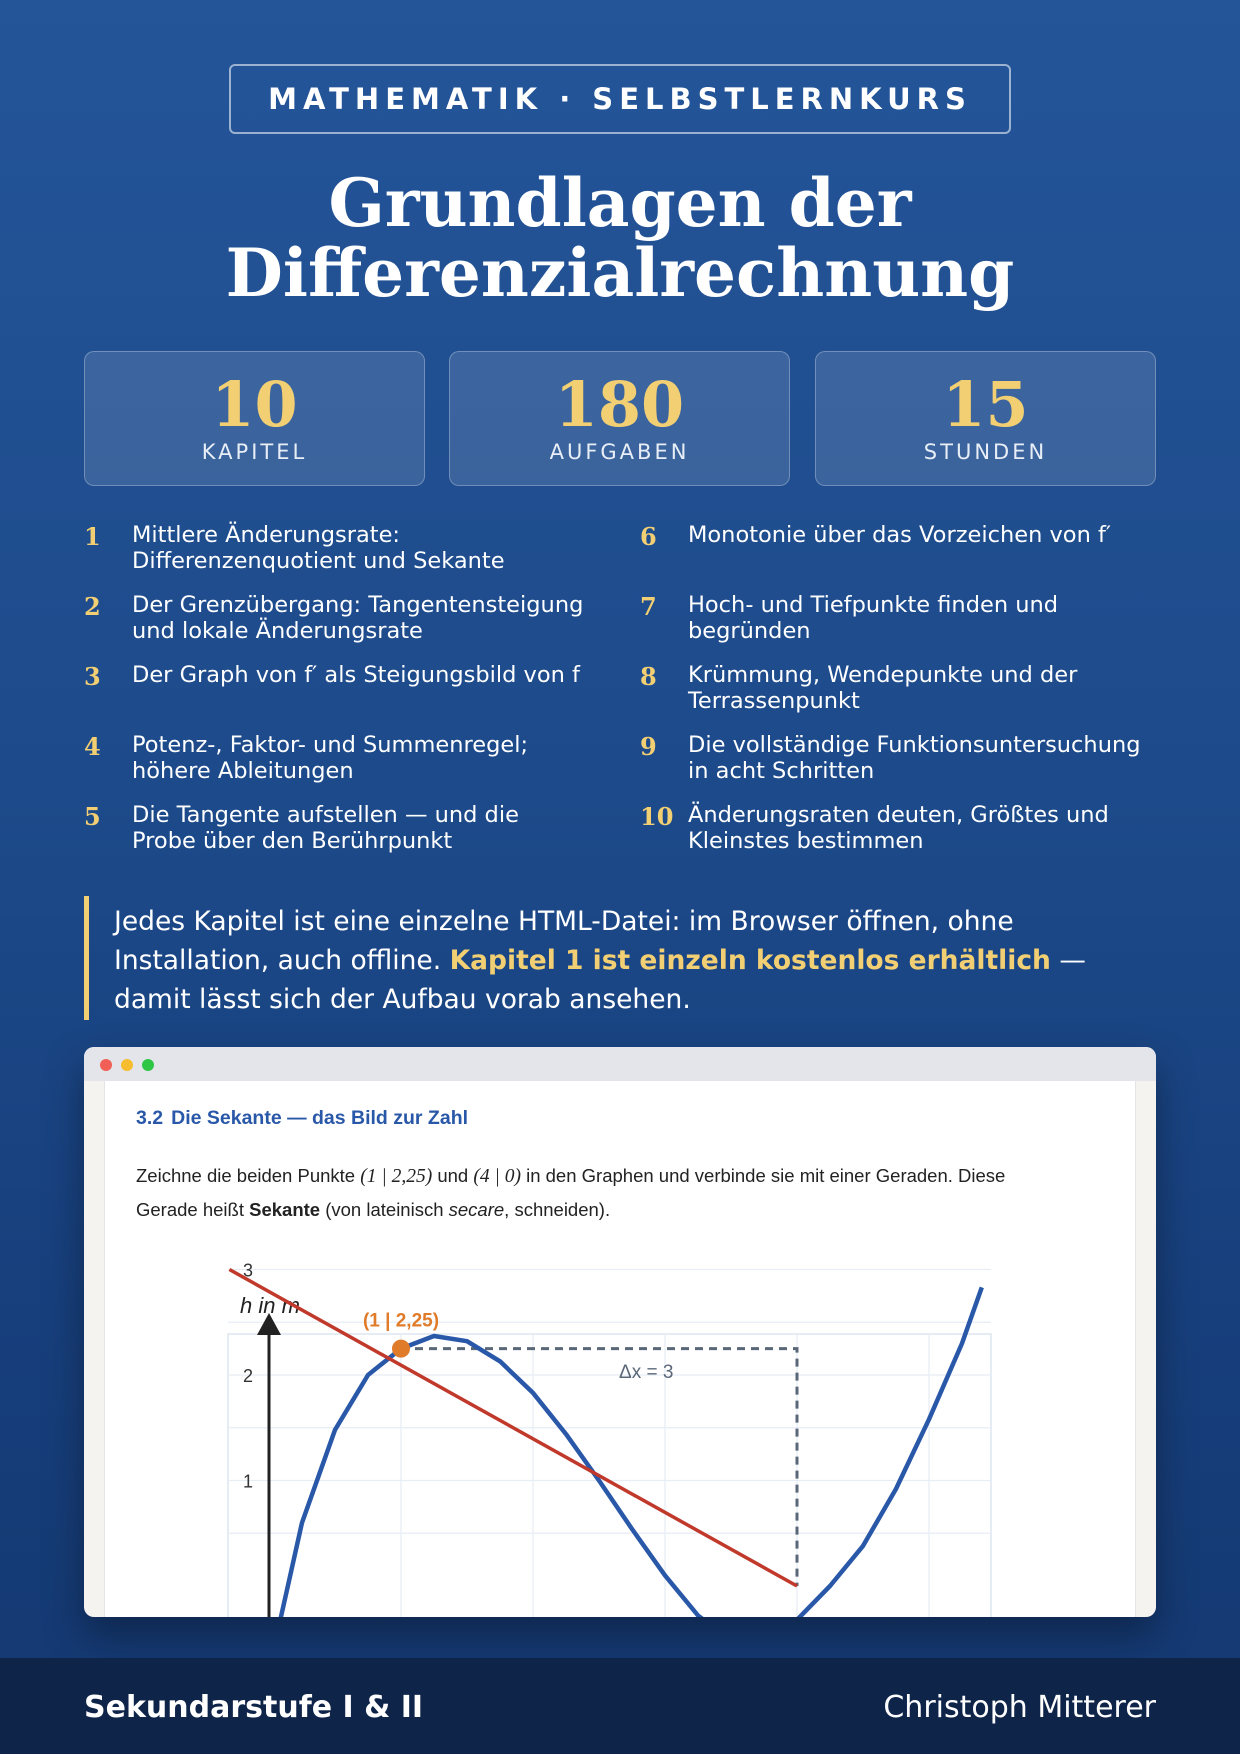  What do you see at coordinates (620, 1706) in the screenshot?
I see `footer-bar: Sekundarstufe I & II Christoph Mitterer` at bounding box center [620, 1706].